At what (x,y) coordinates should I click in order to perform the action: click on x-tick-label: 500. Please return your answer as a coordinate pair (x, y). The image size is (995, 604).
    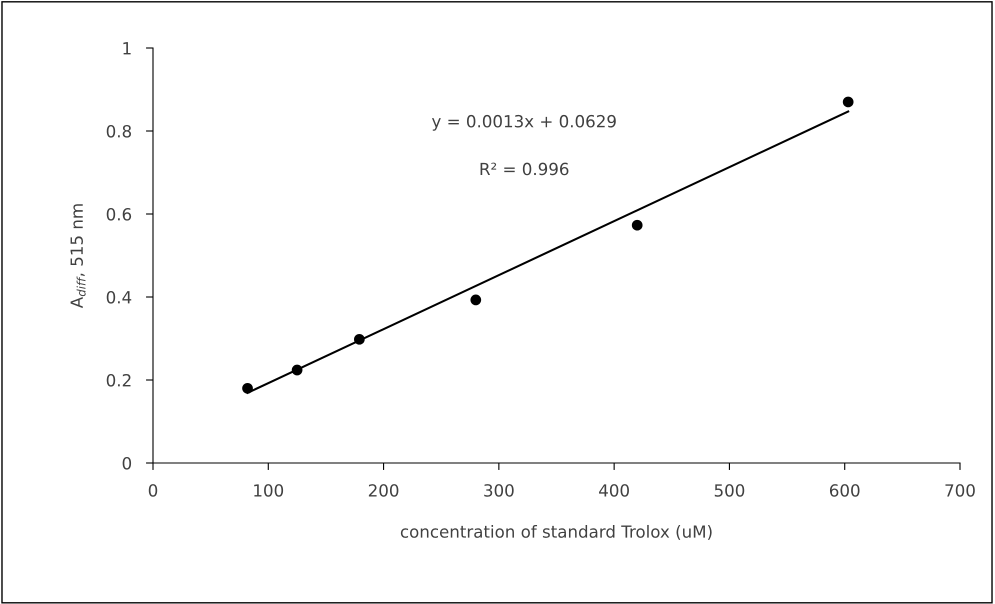
    Looking at the image, I should click on (729, 490).